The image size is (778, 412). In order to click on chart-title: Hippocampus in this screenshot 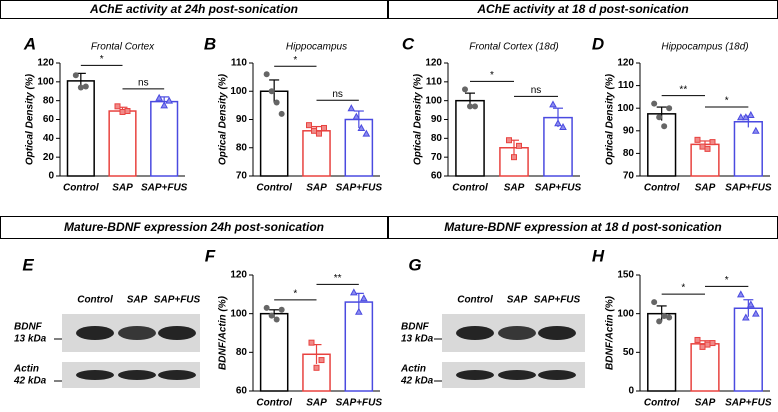, I will do `click(316, 47)`.